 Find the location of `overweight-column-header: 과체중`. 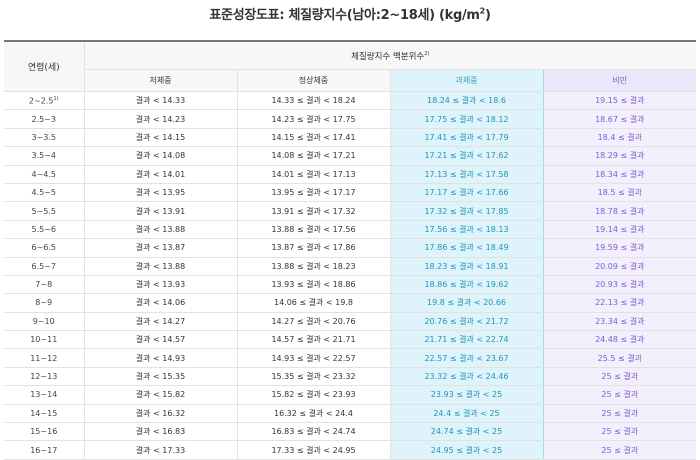

overweight-column-header: 과체중 is located at coordinates (466, 80).